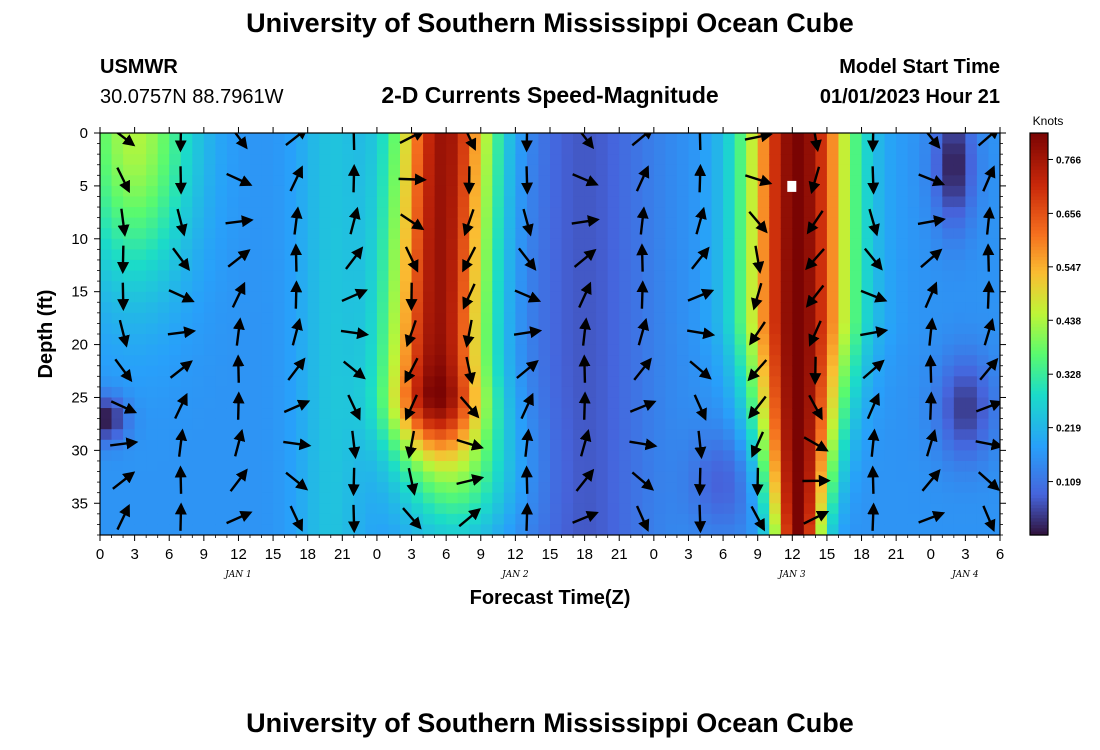 This screenshot has width=1100, height=750. I want to click on y-axis-label: Depth (ft), so click(46, 334).